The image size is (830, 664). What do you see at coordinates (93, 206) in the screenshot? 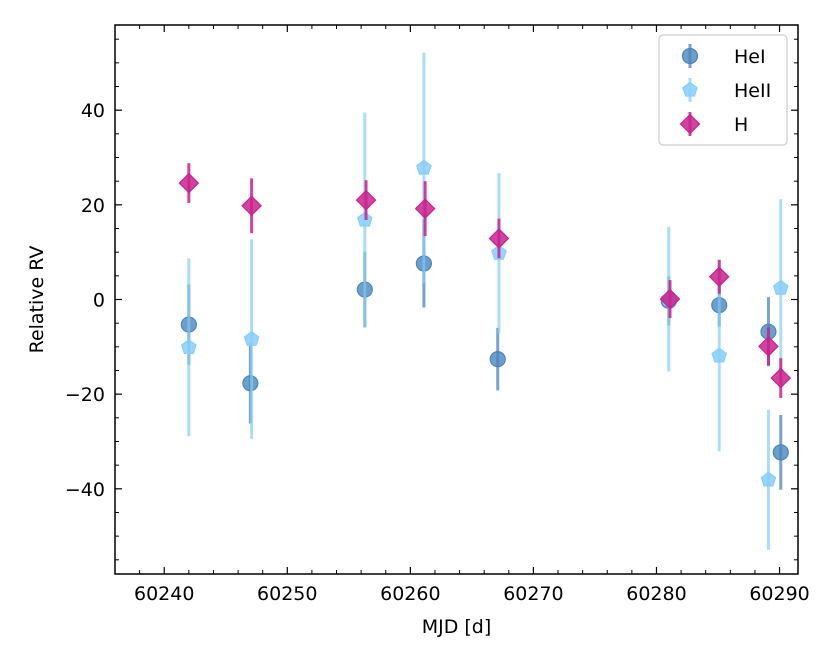
I see `y-tick-label: 20` at bounding box center [93, 206].